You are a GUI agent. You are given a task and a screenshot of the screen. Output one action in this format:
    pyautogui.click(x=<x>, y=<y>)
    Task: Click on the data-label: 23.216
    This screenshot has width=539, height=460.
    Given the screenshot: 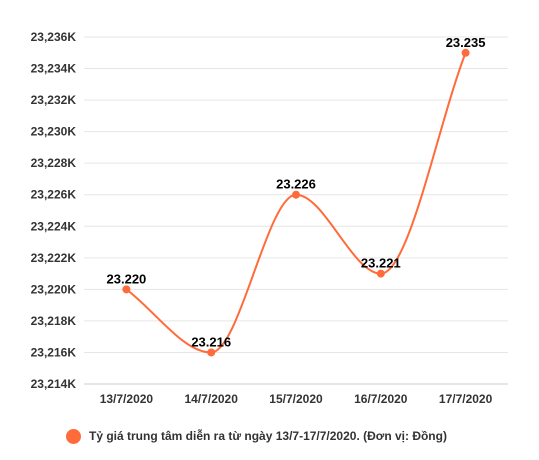 What is the action you would take?
    pyautogui.click(x=211, y=341)
    